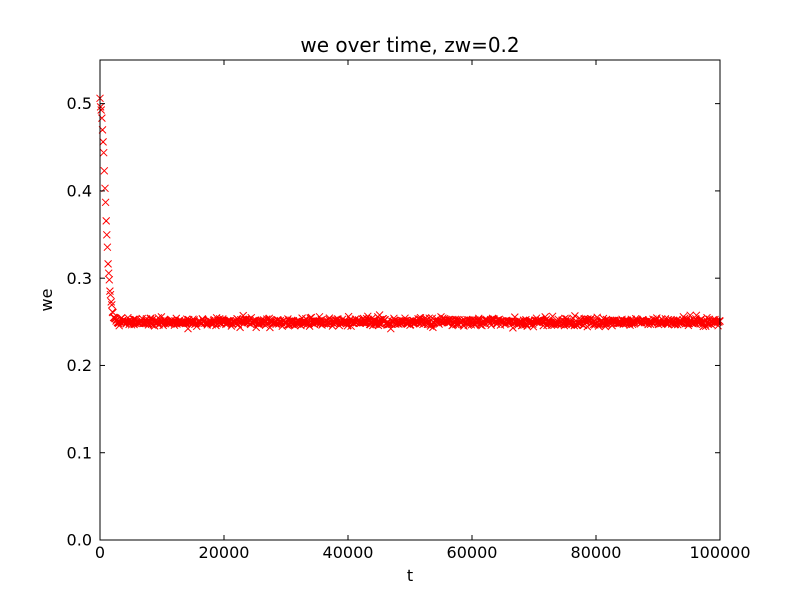  What do you see at coordinates (409, 45) in the screenshot?
I see `chart-title: we over time, zw=0.2` at bounding box center [409, 45].